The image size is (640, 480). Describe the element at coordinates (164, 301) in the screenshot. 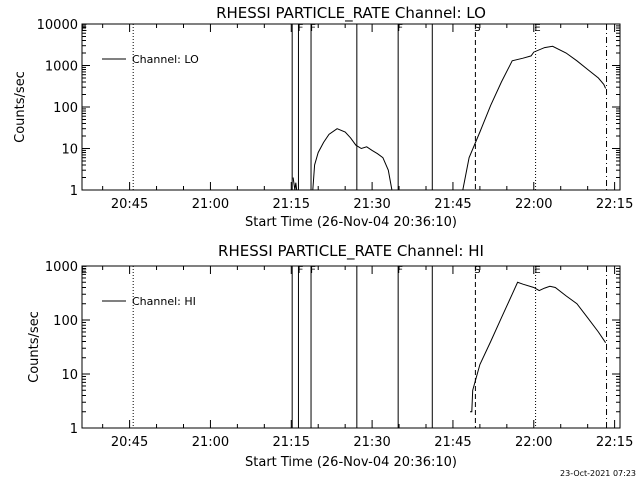

I see `legend-label: Channel: HI` at that location.